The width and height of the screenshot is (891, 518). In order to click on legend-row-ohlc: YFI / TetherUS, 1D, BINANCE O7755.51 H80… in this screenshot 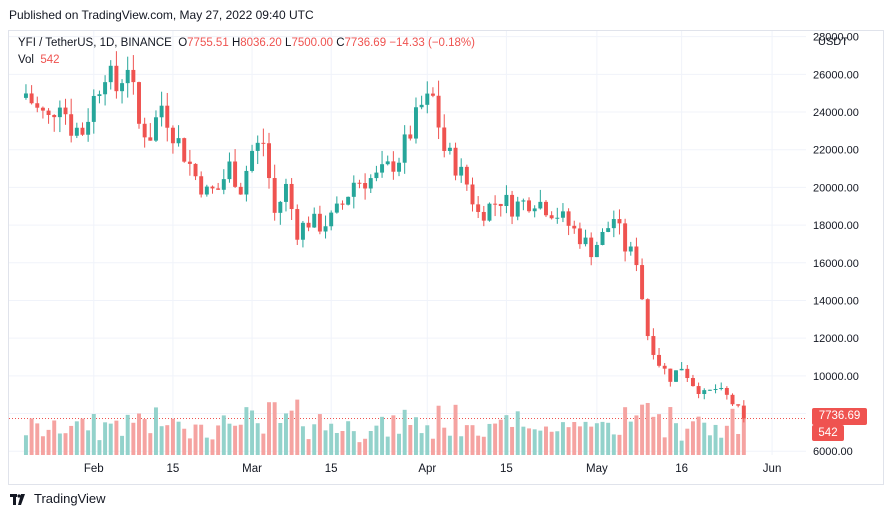, I will do `click(246, 43)`.